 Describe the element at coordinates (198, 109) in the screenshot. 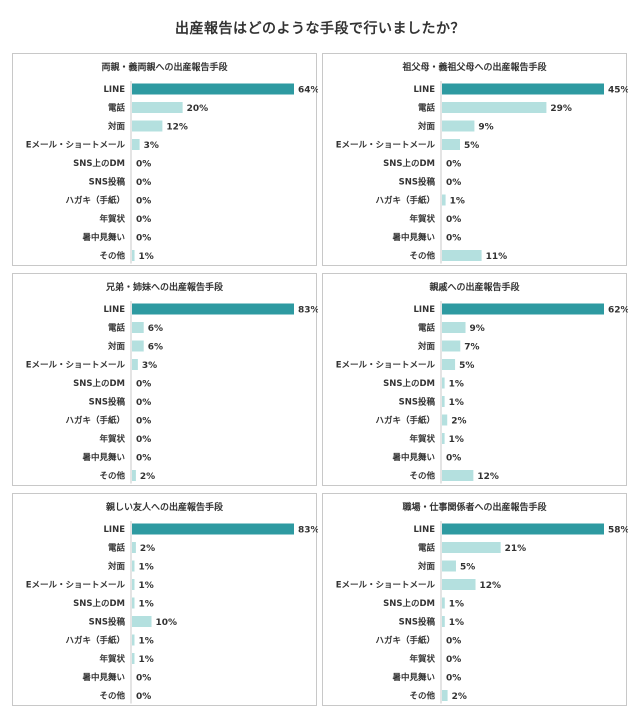

I see `data-label: 20%` at that location.